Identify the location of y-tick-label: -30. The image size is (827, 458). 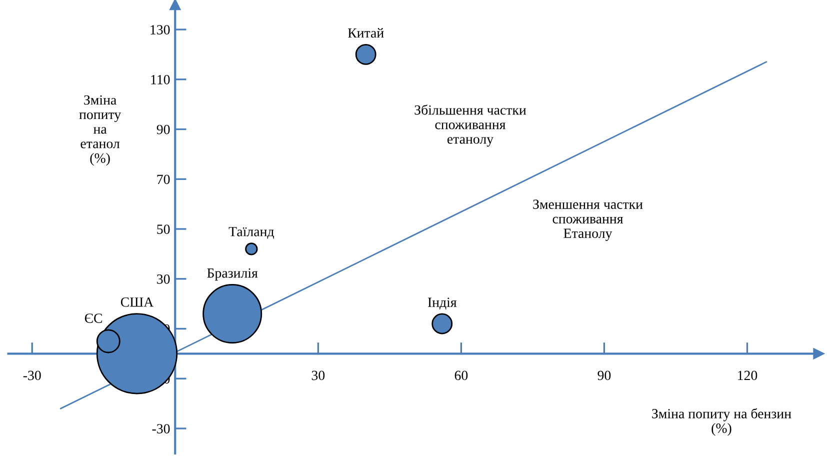
(161, 429).